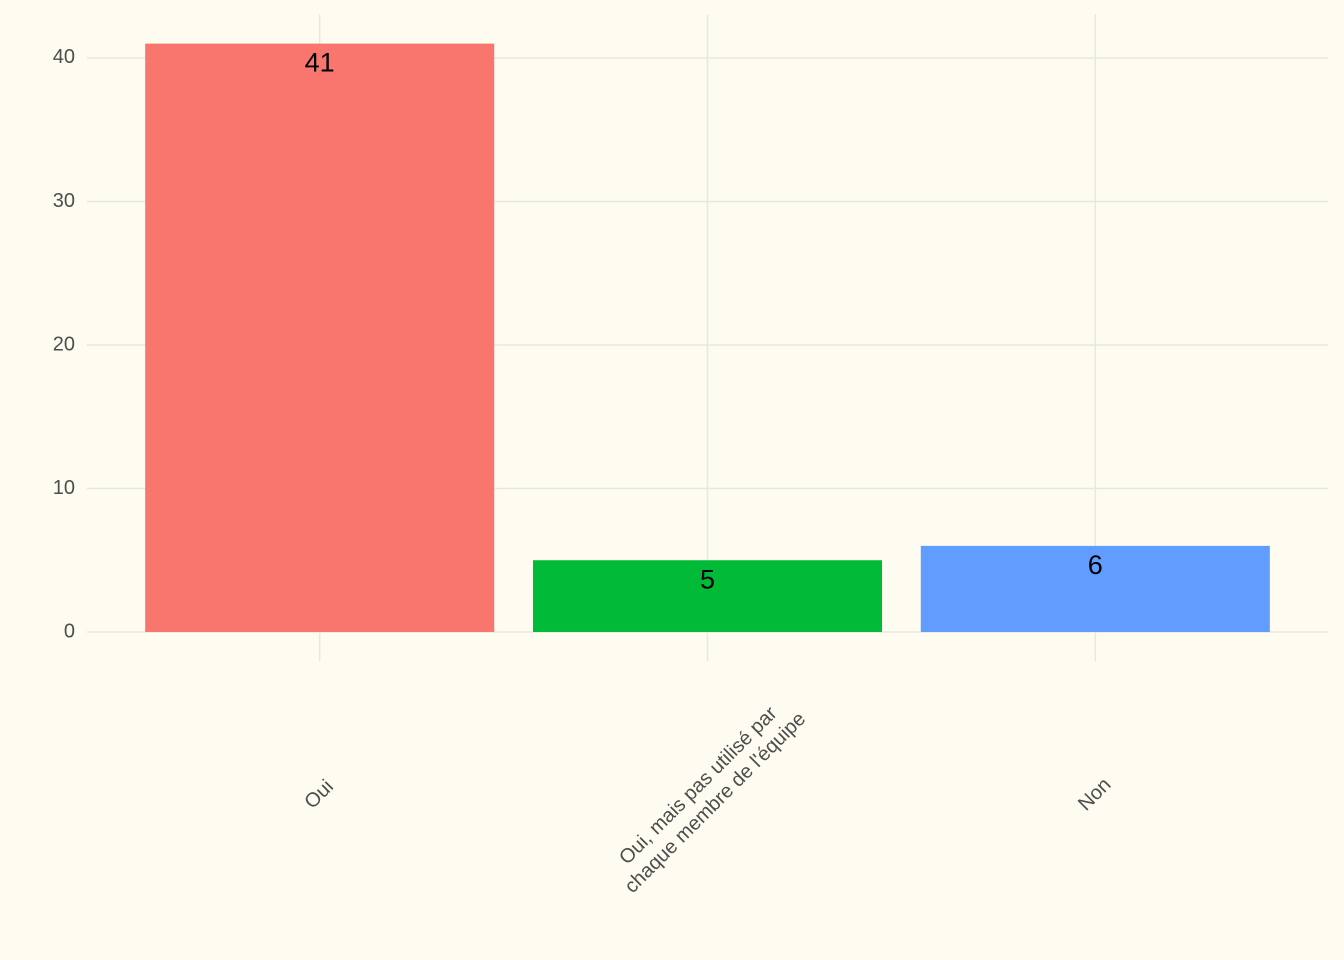  I want to click on y-tick-label: 20, so click(64, 344).